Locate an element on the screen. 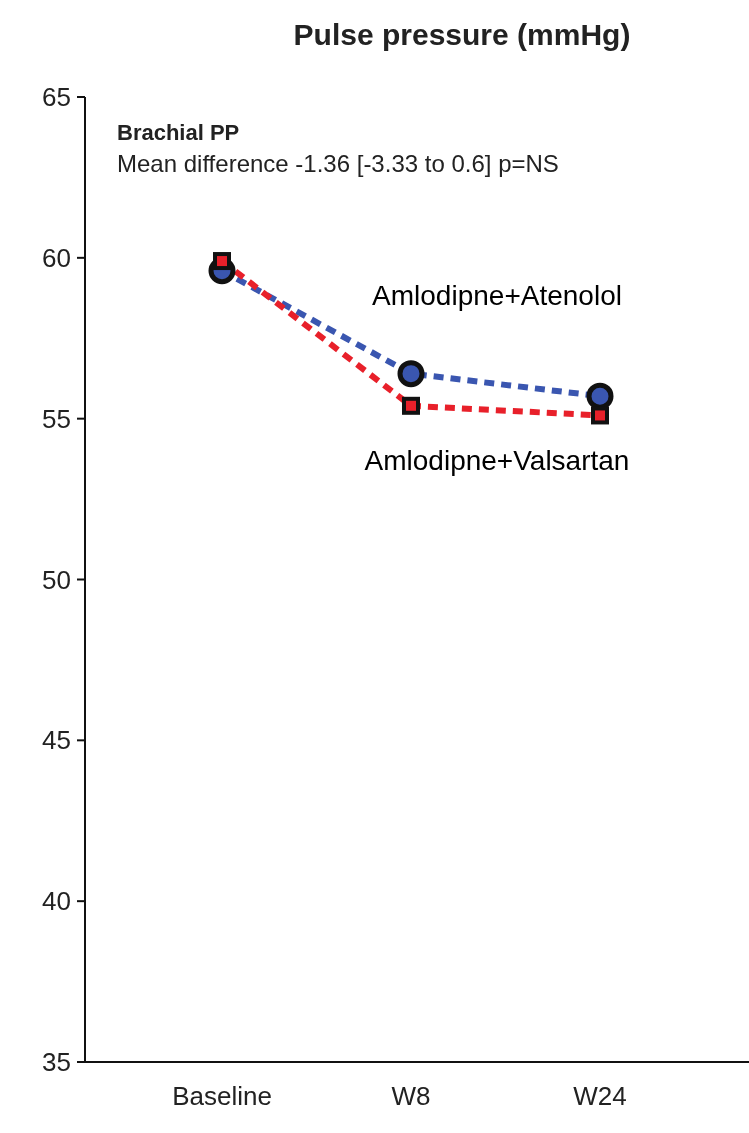 This screenshot has height=1133, width=749. y-tick-label: 60 is located at coordinates (56, 257).